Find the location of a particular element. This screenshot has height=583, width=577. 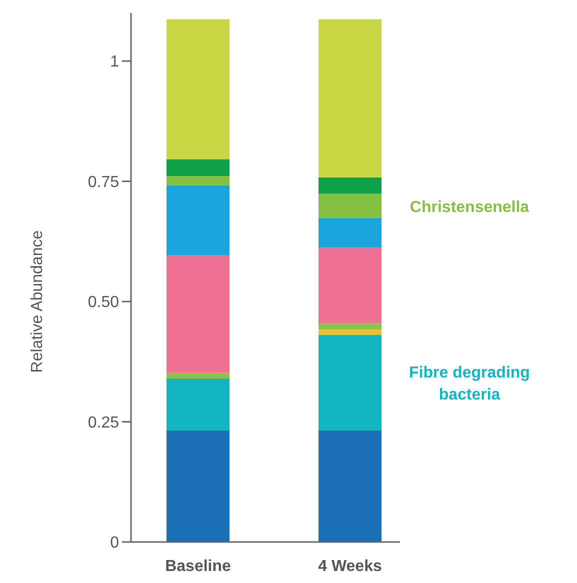

y-tick-label: 0.50 is located at coordinates (104, 303).